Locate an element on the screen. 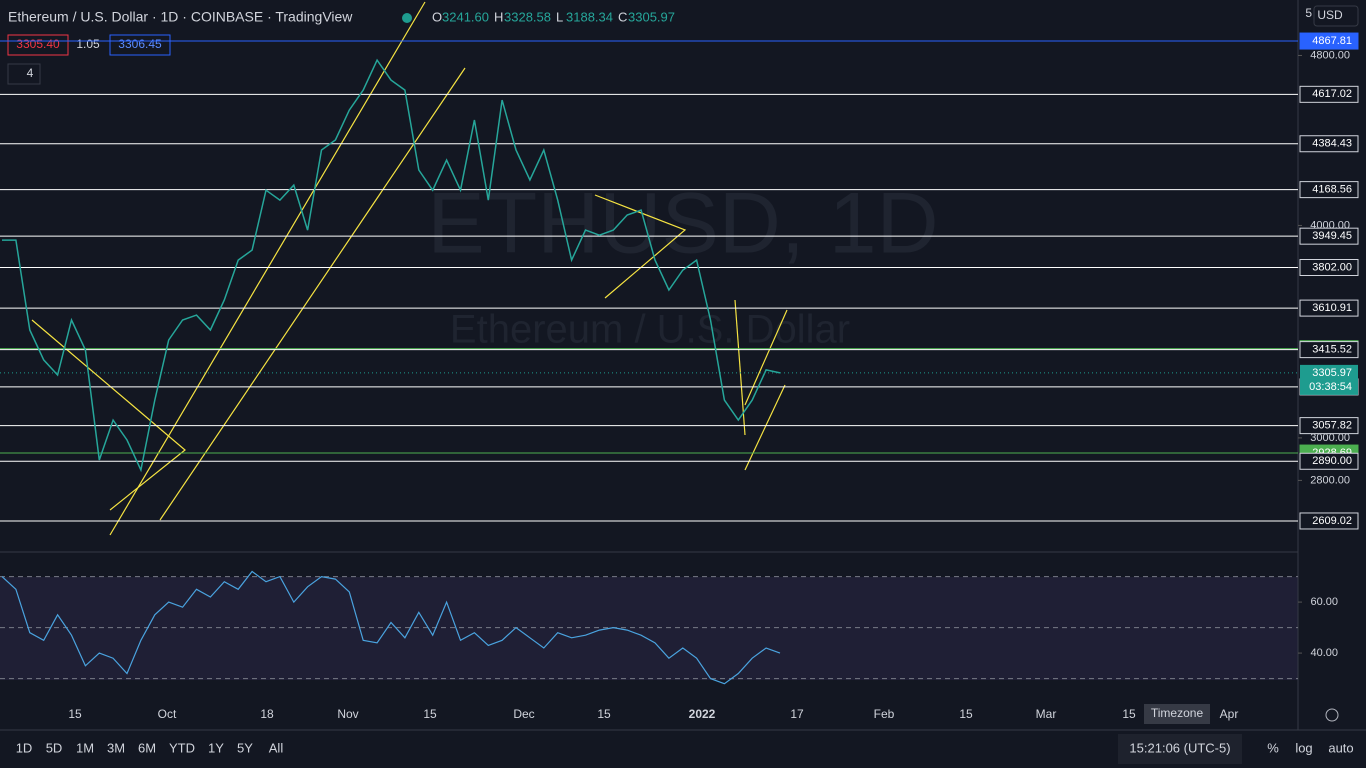  watermark-ticker: ETHUSD, 1D is located at coordinates (682, 224).